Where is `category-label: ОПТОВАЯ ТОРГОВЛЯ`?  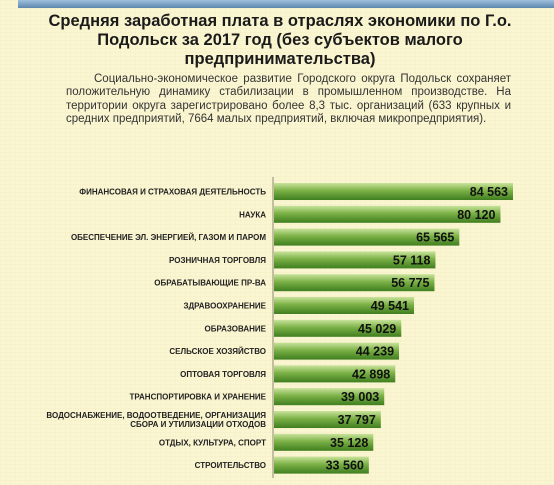 category-label: ОПТОВАЯ ТОРГОВЛЯ is located at coordinates (223, 374).